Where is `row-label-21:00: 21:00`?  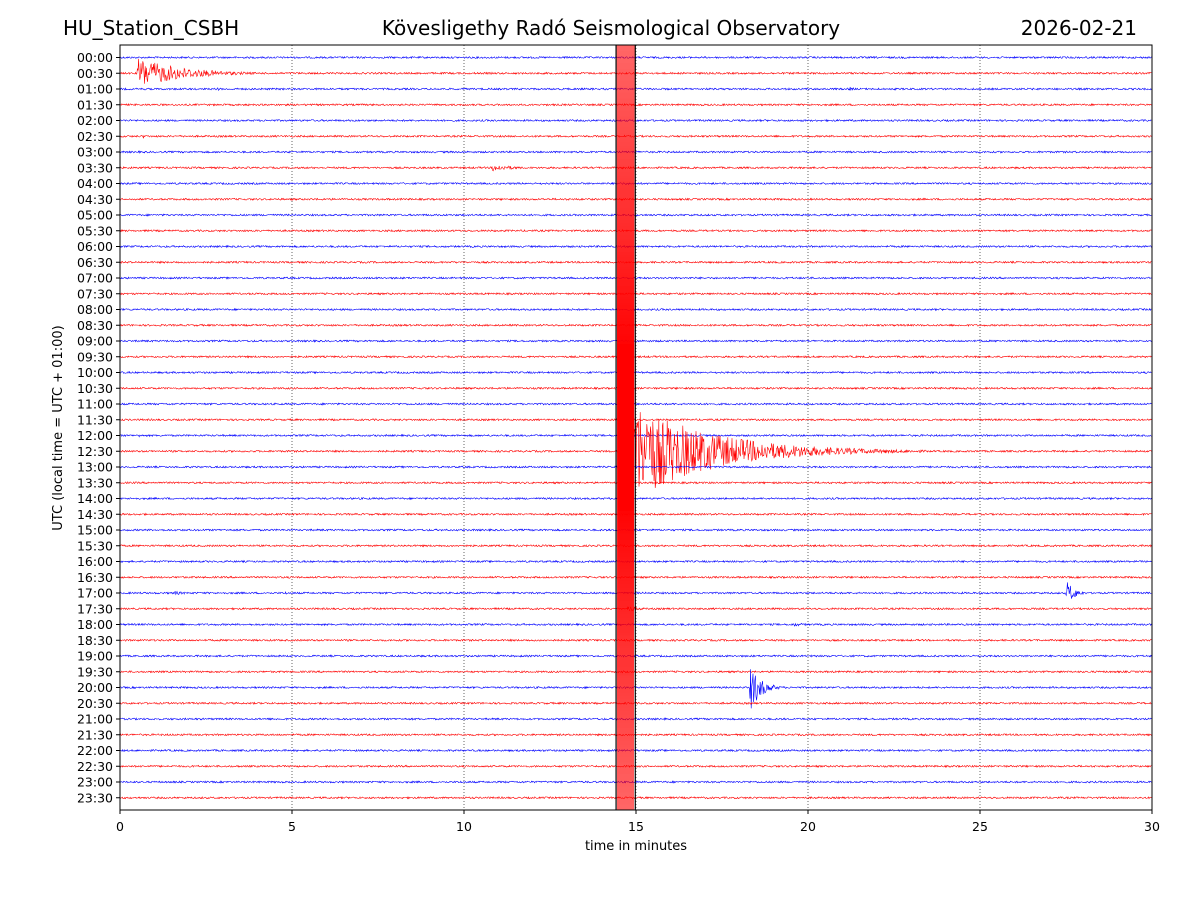 row-label-21:00: 21:00 is located at coordinates (95, 719).